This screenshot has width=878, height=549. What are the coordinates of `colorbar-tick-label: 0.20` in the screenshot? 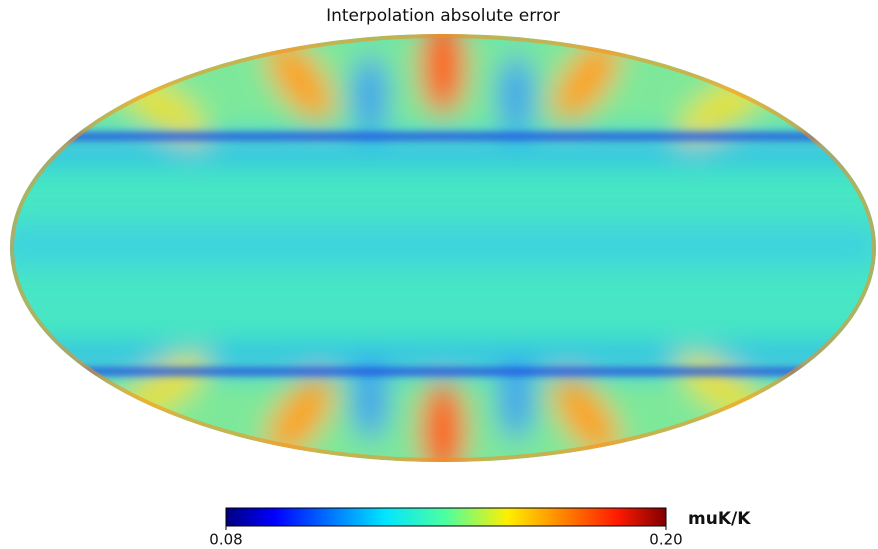 It's located at (665, 540).